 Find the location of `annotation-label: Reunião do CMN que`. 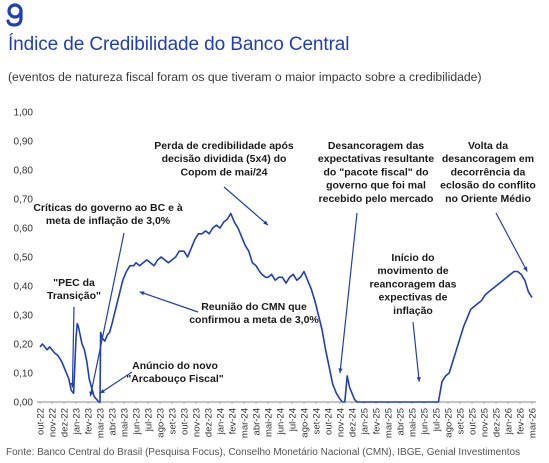

annotation-label: Reunião do CMN que is located at coordinates (254, 307).